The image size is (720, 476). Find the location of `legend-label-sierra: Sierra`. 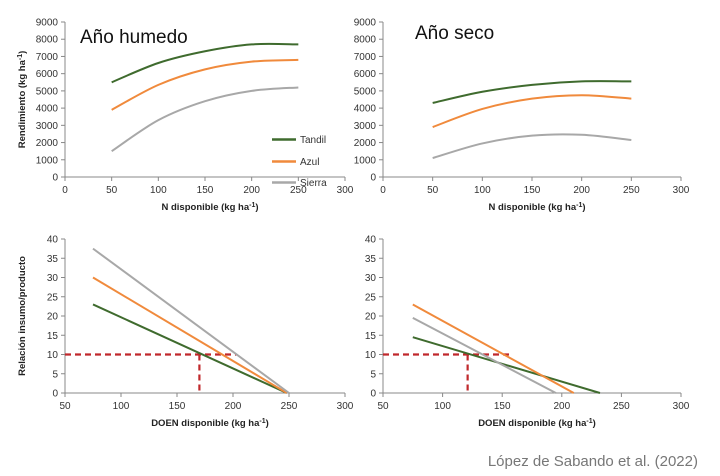

legend-label-sierra: Sierra is located at coordinates (313, 183).